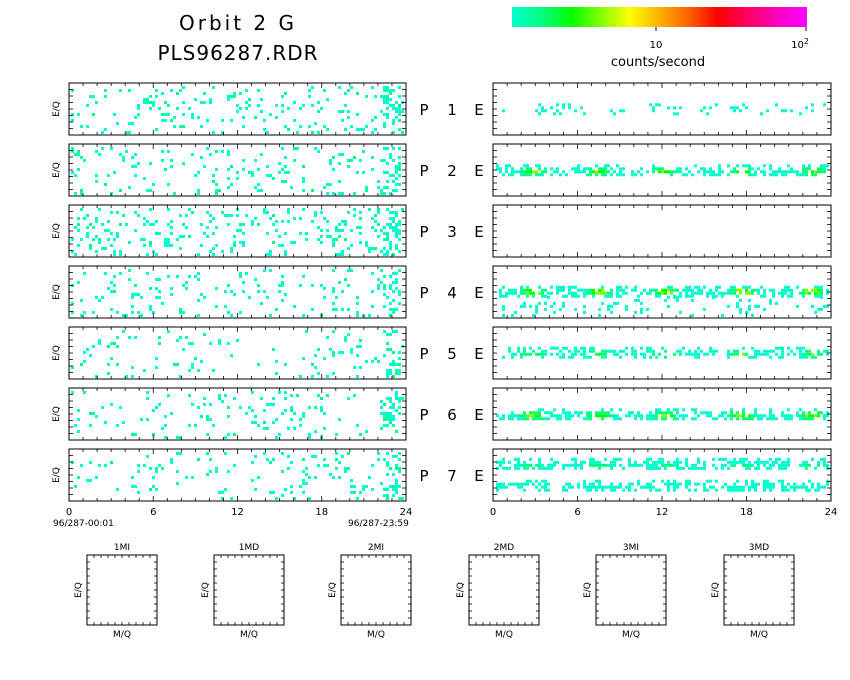  What do you see at coordinates (797, 45) in the screenshot?
I see `colorbar-tick-base: 10` at bounding box center [797, 45].